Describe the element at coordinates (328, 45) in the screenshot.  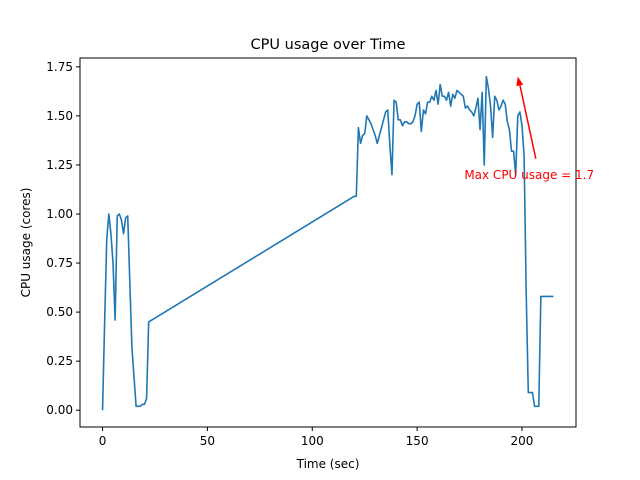
I see `chart-title: CPU usage over Time` at that location.